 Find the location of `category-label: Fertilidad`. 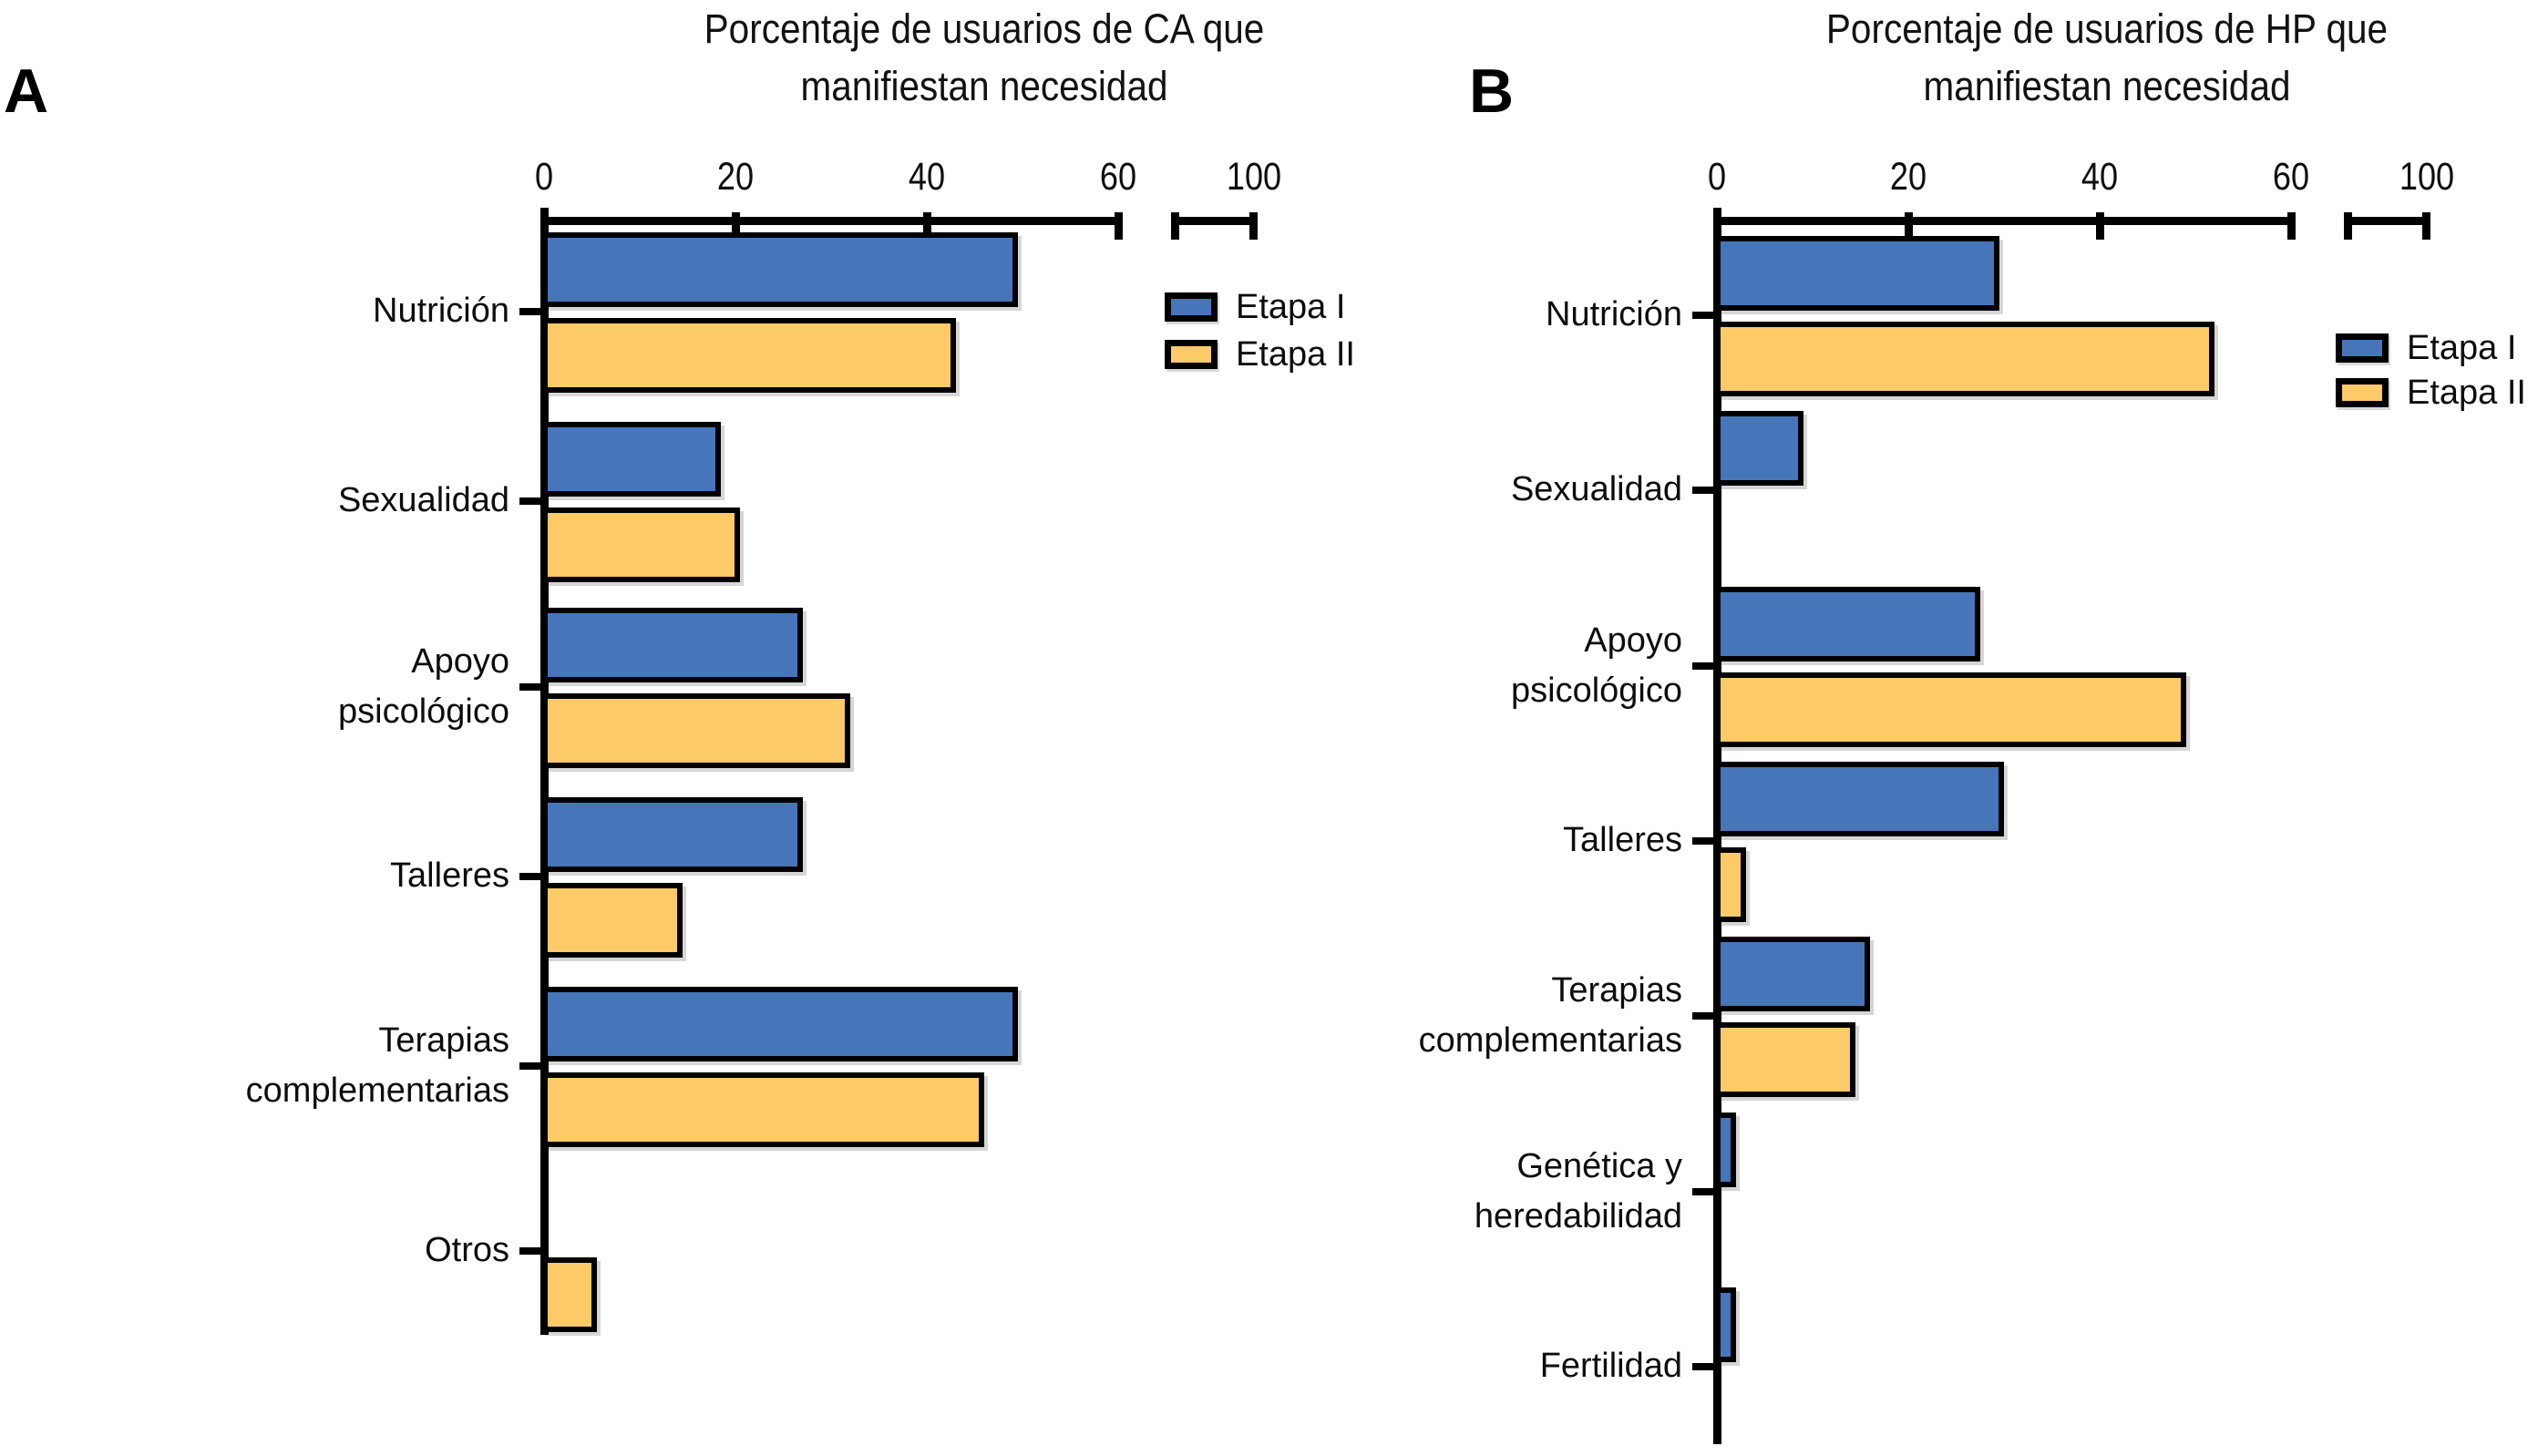

category-label: Fertilidad is located at coordinates (1611, 1366).